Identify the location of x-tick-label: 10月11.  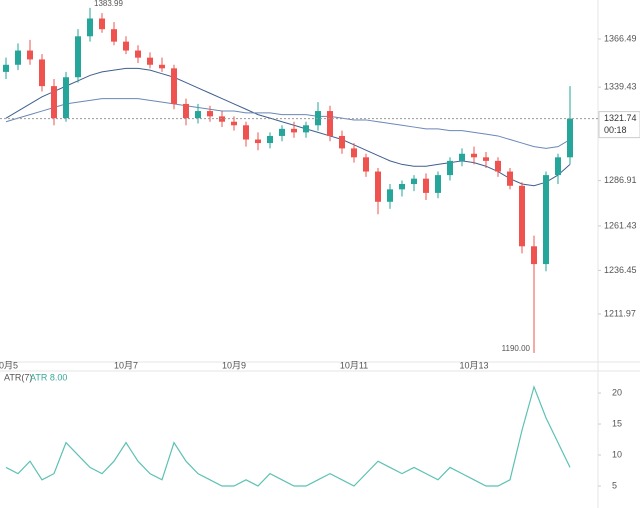
(354, 365).